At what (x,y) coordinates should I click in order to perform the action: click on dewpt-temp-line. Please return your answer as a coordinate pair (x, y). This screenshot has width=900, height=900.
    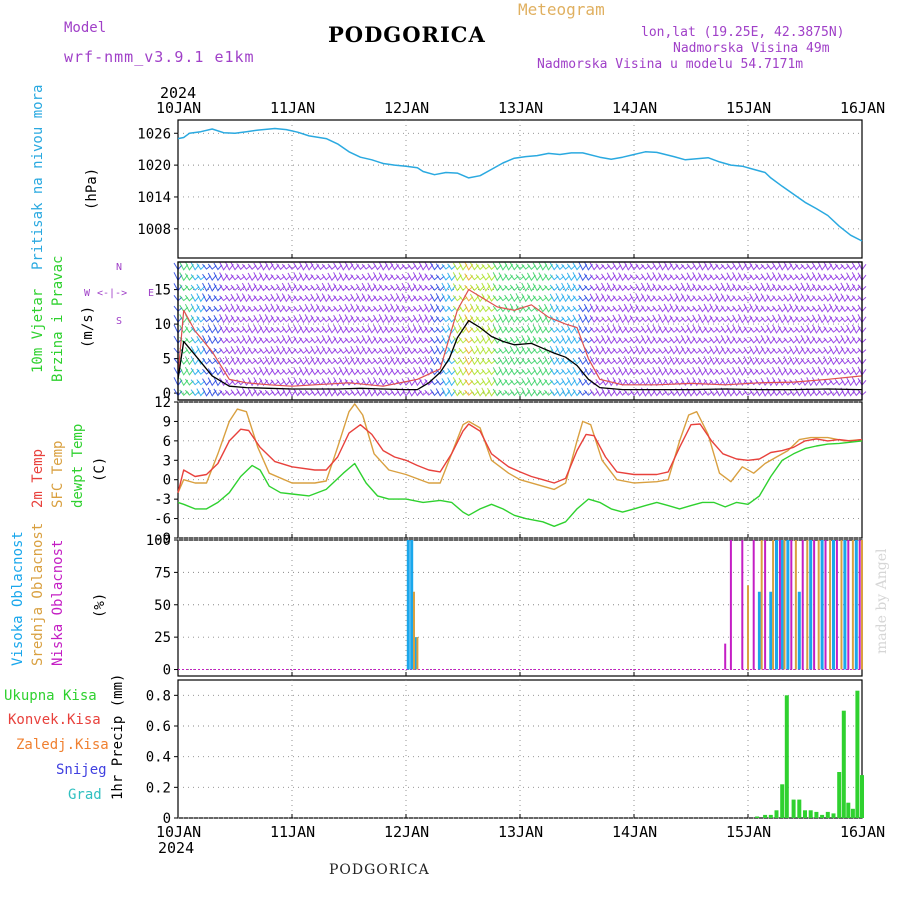
    Looking at the image, I should click on (520, 483).